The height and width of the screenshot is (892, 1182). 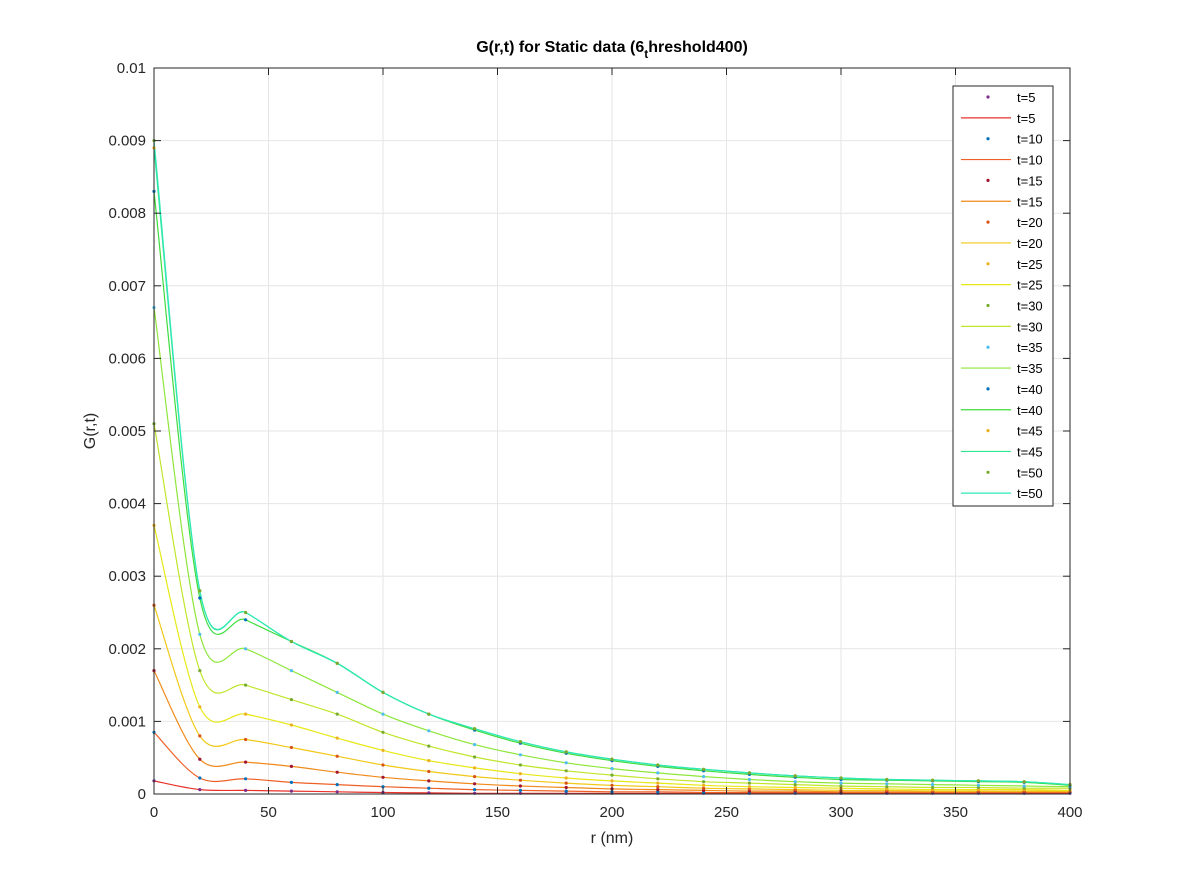 I want to click on y-tick-label: 0.009, so click(x=127, y=141).